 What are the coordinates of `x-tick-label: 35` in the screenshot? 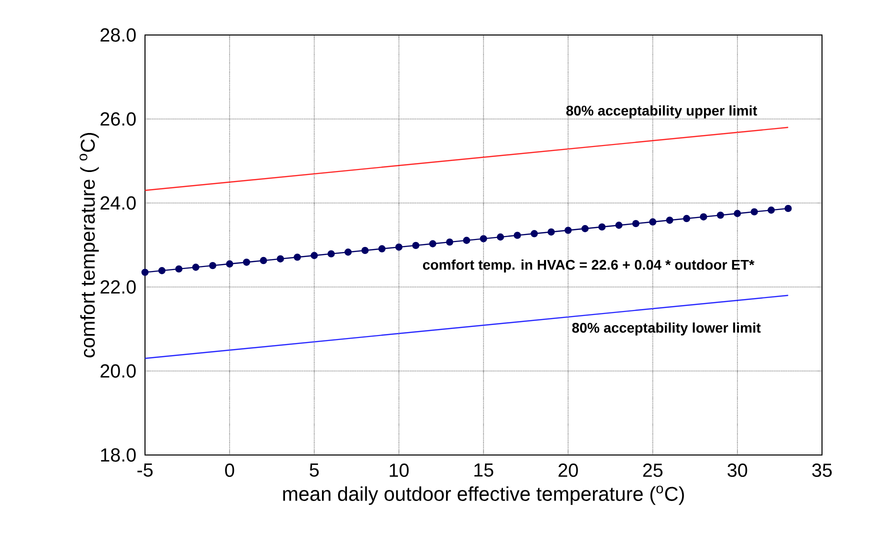 It's located at (822, 470).